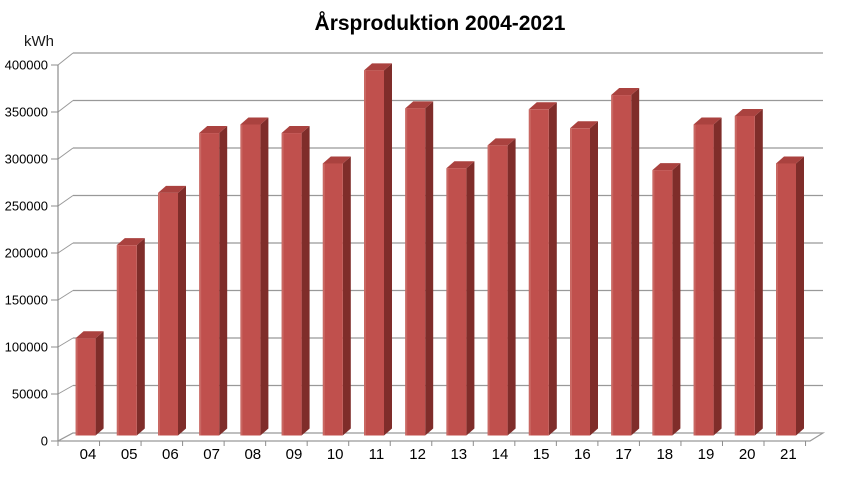 Image resolution: width=848 pixels, height=477 pixels. I want to click on x-tick-label-16: 16, so click(582, 454).